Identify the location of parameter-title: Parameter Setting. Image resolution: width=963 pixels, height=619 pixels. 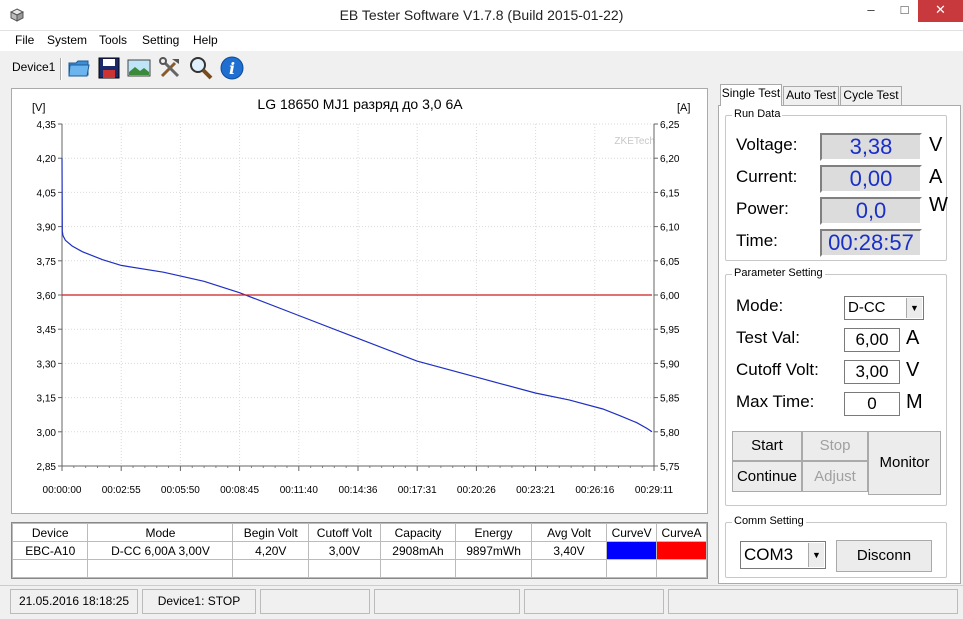
(778, 273).